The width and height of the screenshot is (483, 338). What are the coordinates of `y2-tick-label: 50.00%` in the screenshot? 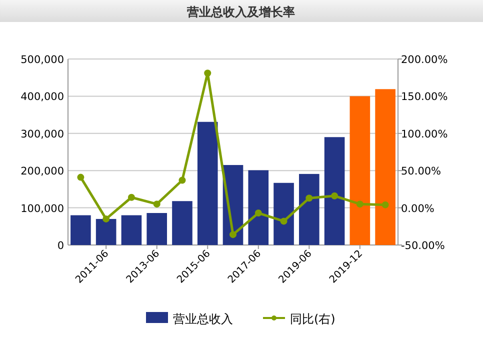 It's located at (421, 172).